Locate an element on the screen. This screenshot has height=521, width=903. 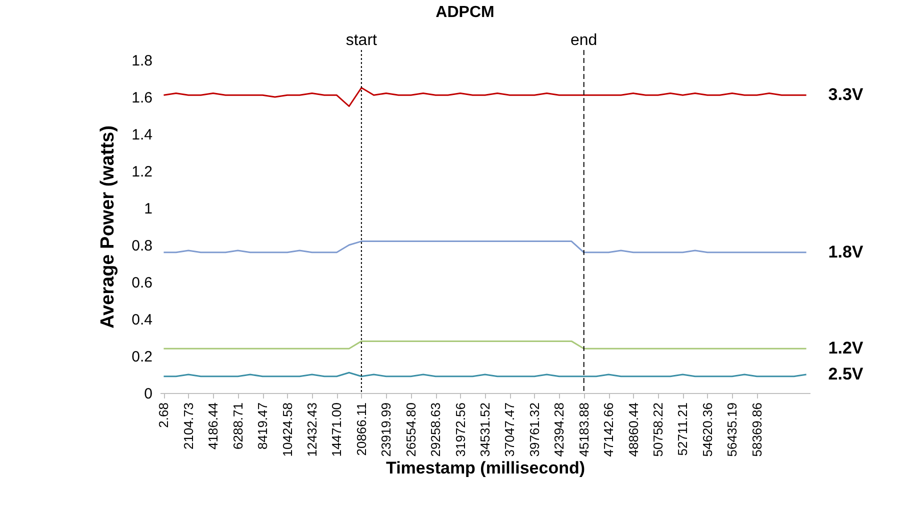
x-tick-label: 58369.86 is located at coordinates (756, 429).